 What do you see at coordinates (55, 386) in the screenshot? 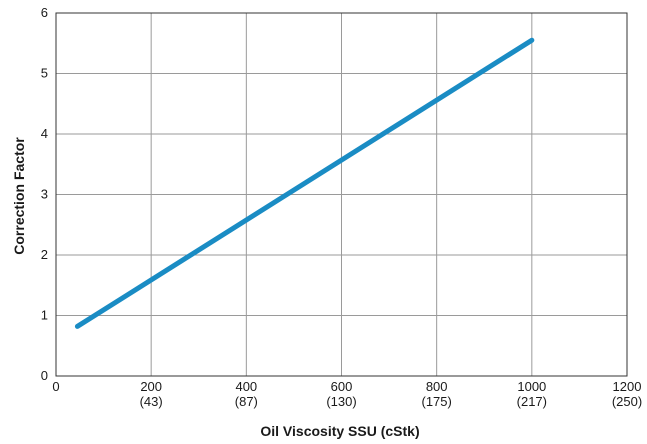
I see `x-tick-label: 0` at bounding box center [55, 386].